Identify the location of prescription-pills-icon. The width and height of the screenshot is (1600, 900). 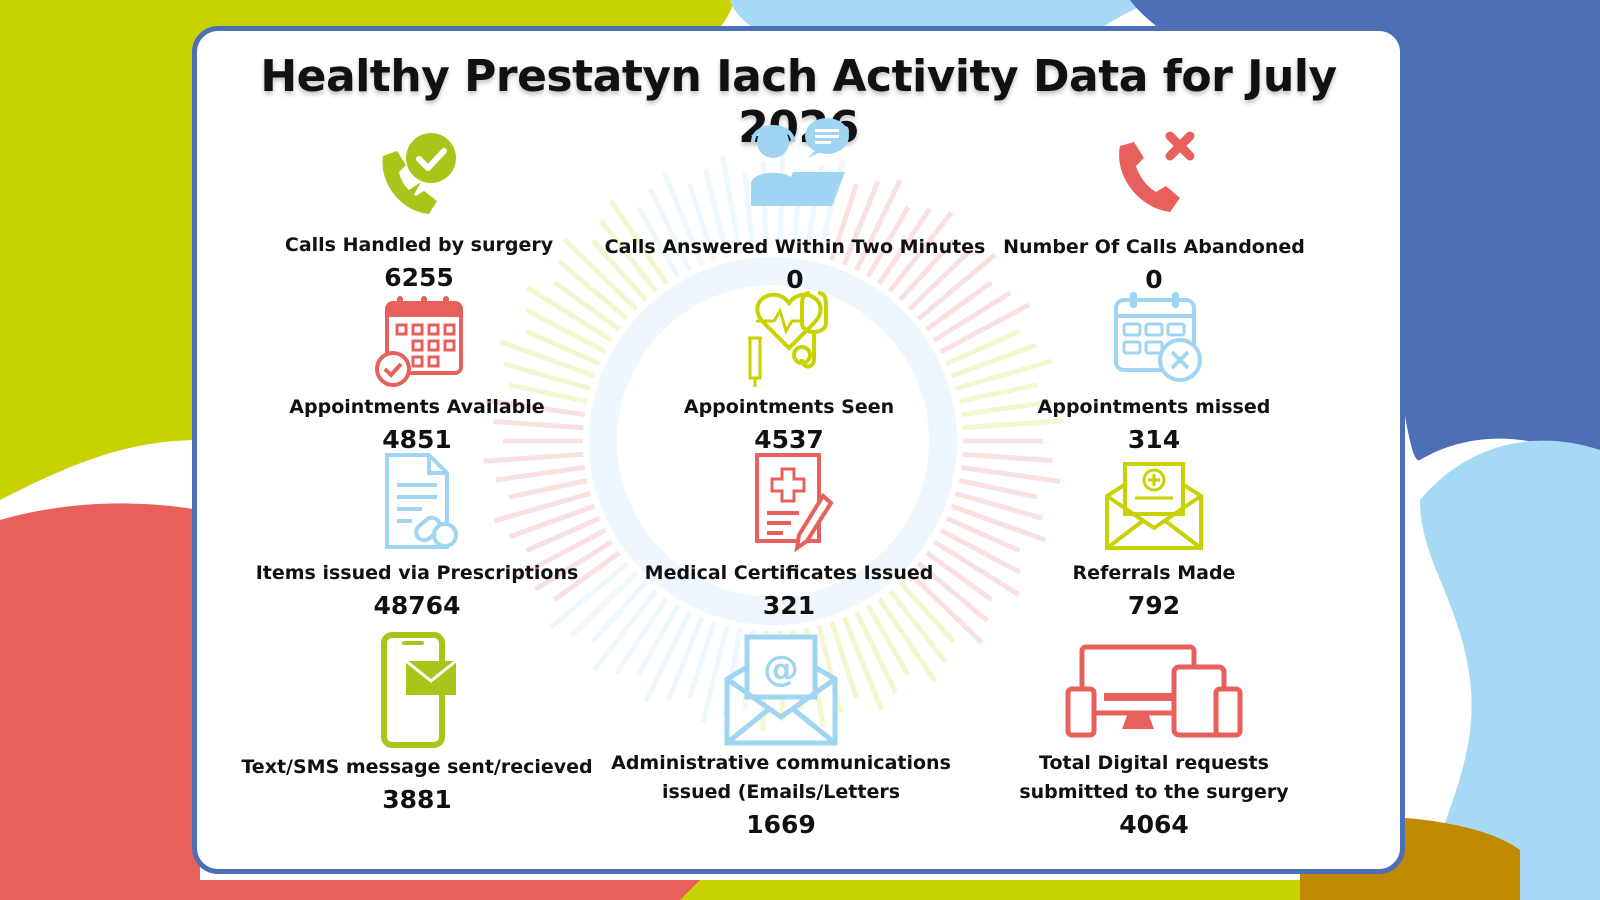
(417, 501).